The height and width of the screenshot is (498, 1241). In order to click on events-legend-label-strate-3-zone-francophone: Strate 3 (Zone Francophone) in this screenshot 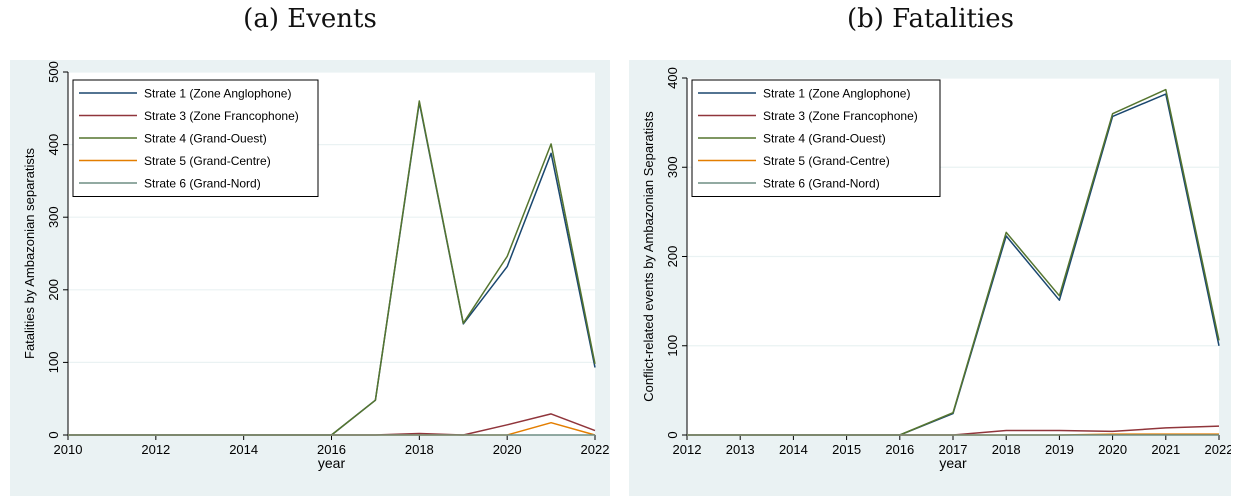, I will do `click(221, 116)`.